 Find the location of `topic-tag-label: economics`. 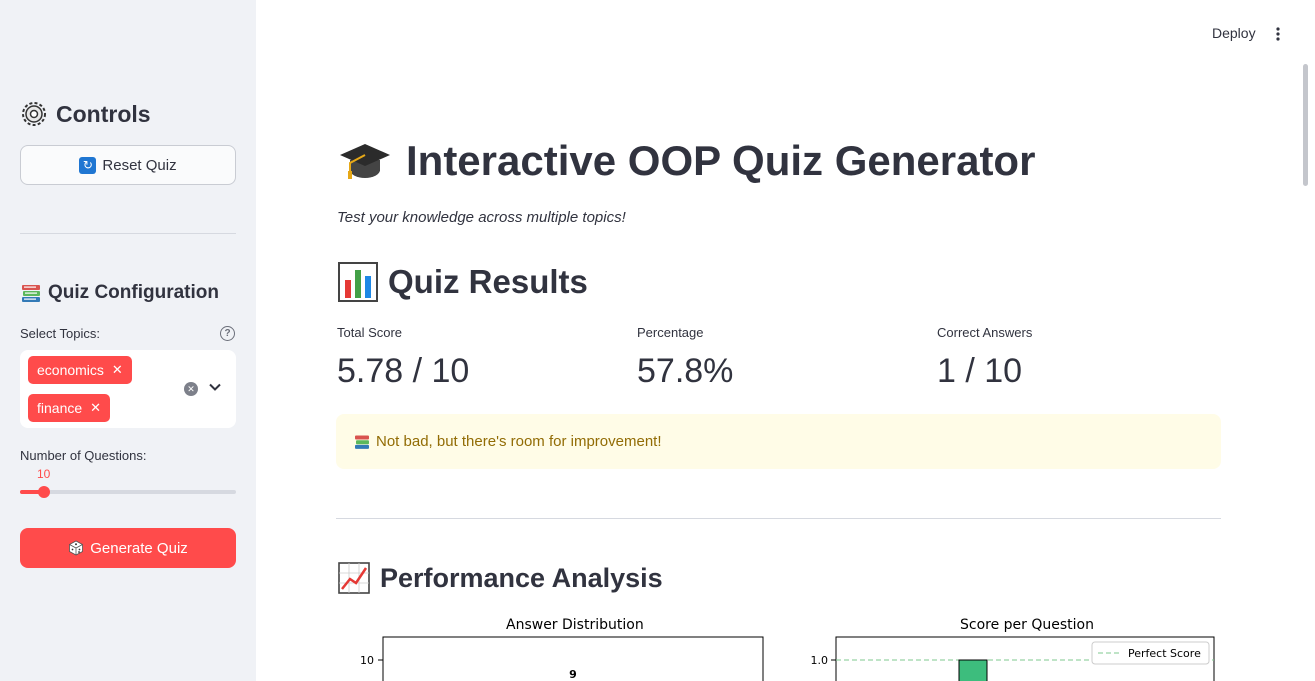

topic-tag-label: economics is located at coordinates (70, 370).